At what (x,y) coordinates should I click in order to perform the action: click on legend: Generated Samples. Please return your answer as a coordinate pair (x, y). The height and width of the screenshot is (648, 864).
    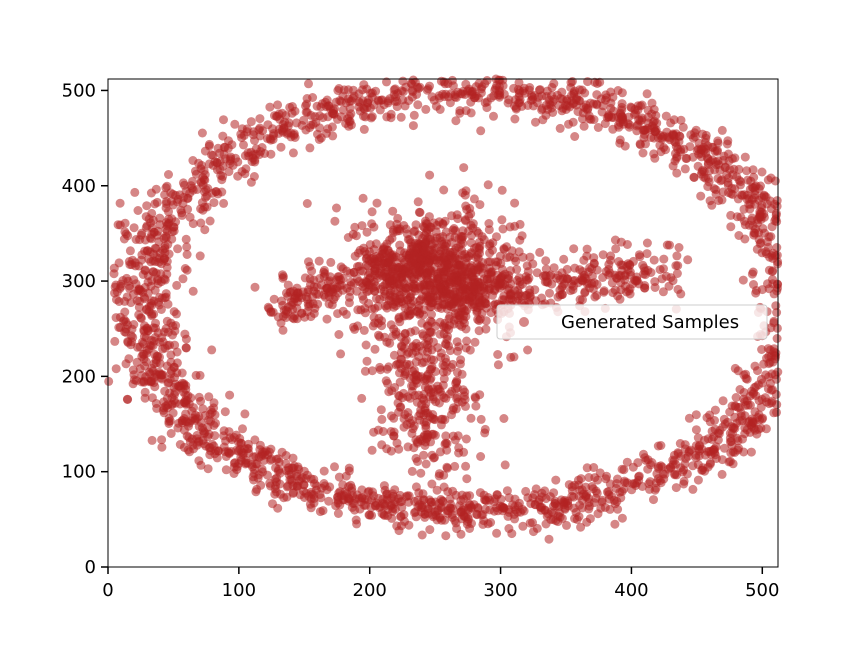
    Looking at the image, I should click on (632, 322).